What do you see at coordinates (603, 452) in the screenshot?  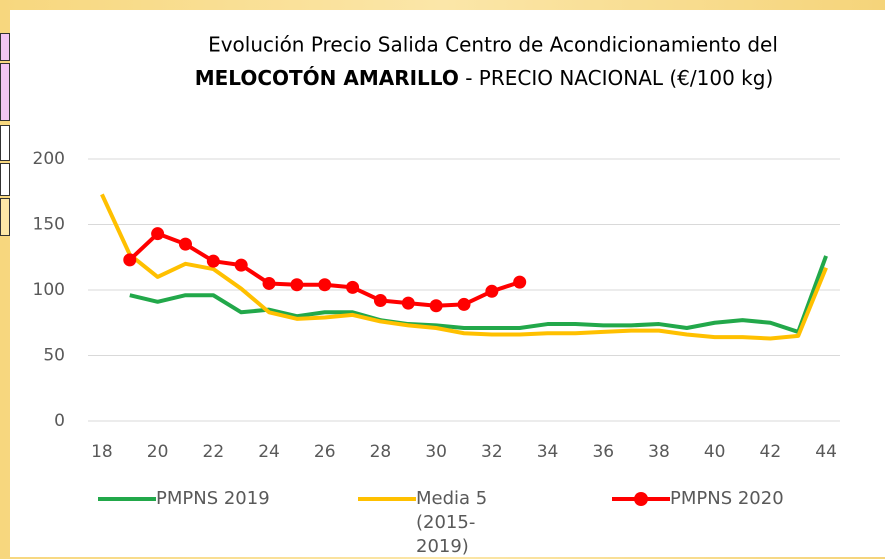 I see `x-tick-label: 36` at bounding box center [603, 452].